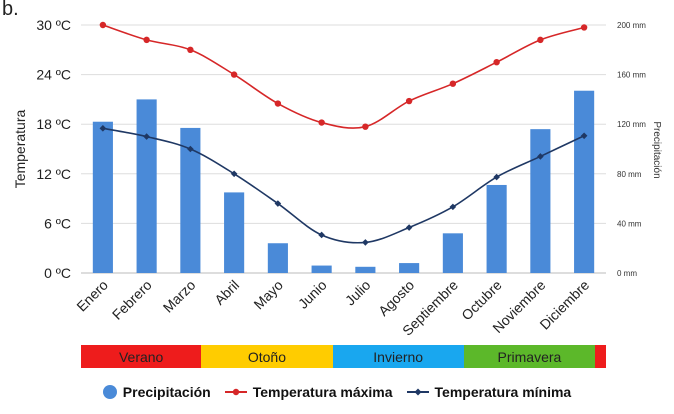  Describe the element at coordinates (627, 273) in the screenshot. I see `y2-tick-label: 0 mm` at that location.